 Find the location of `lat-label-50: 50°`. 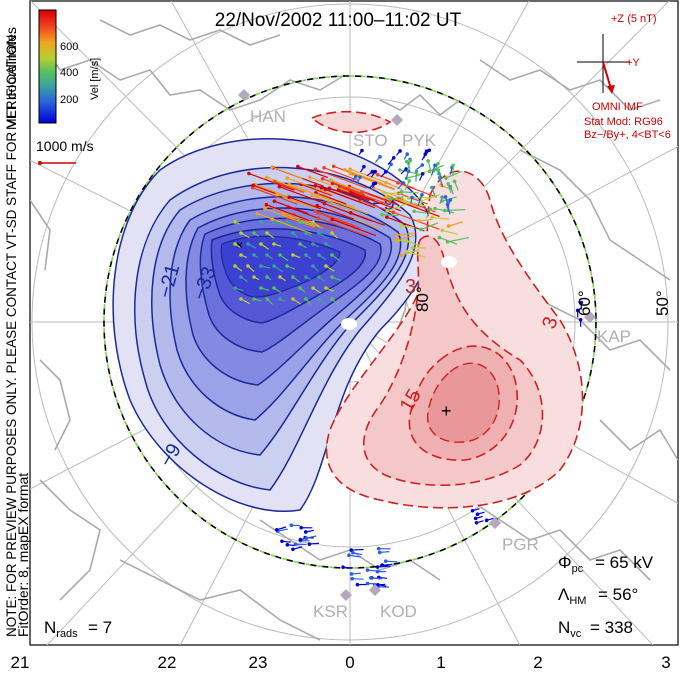

lat-label-50: 50° is located at coordinates (662, 303).